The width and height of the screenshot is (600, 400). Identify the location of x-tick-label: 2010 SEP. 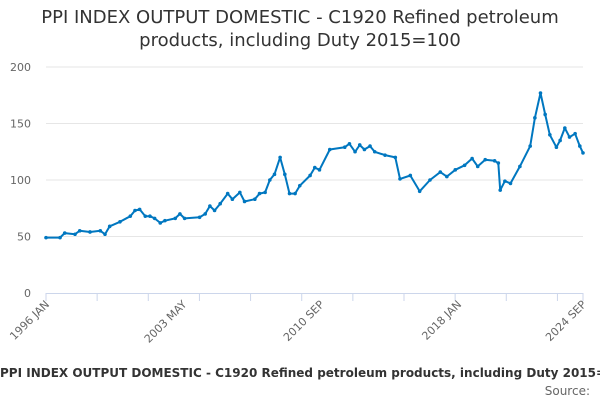
(304, 321).